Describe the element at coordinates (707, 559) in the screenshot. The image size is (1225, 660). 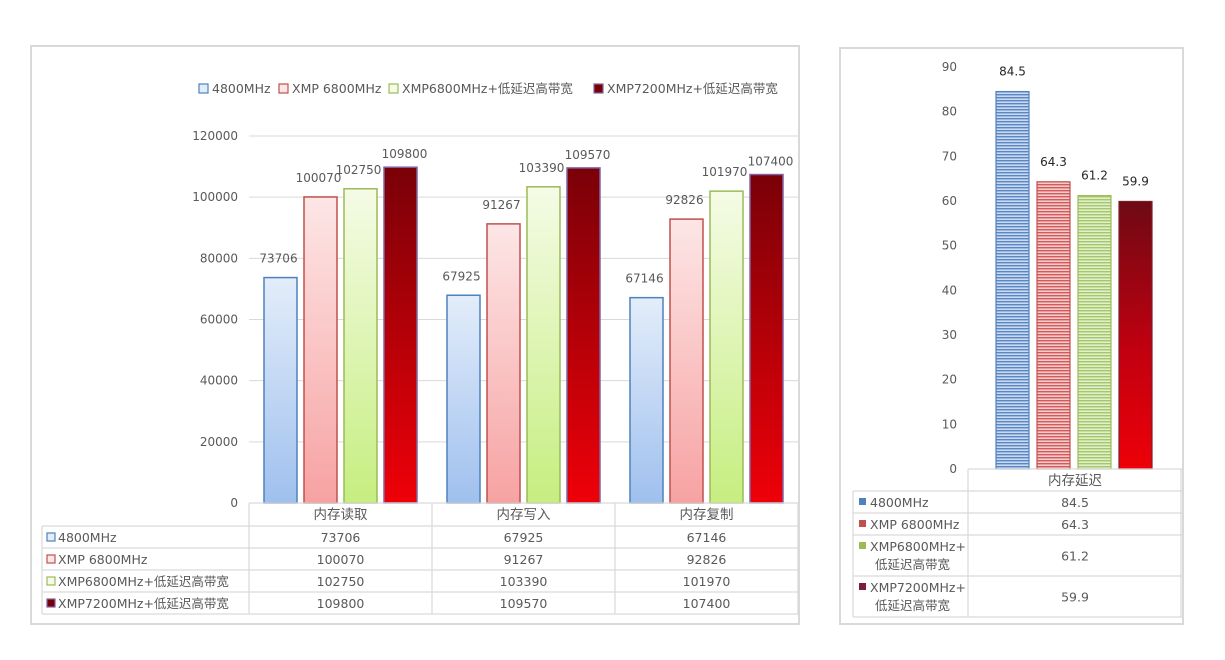
I see `table-cell: 92826` at that location.